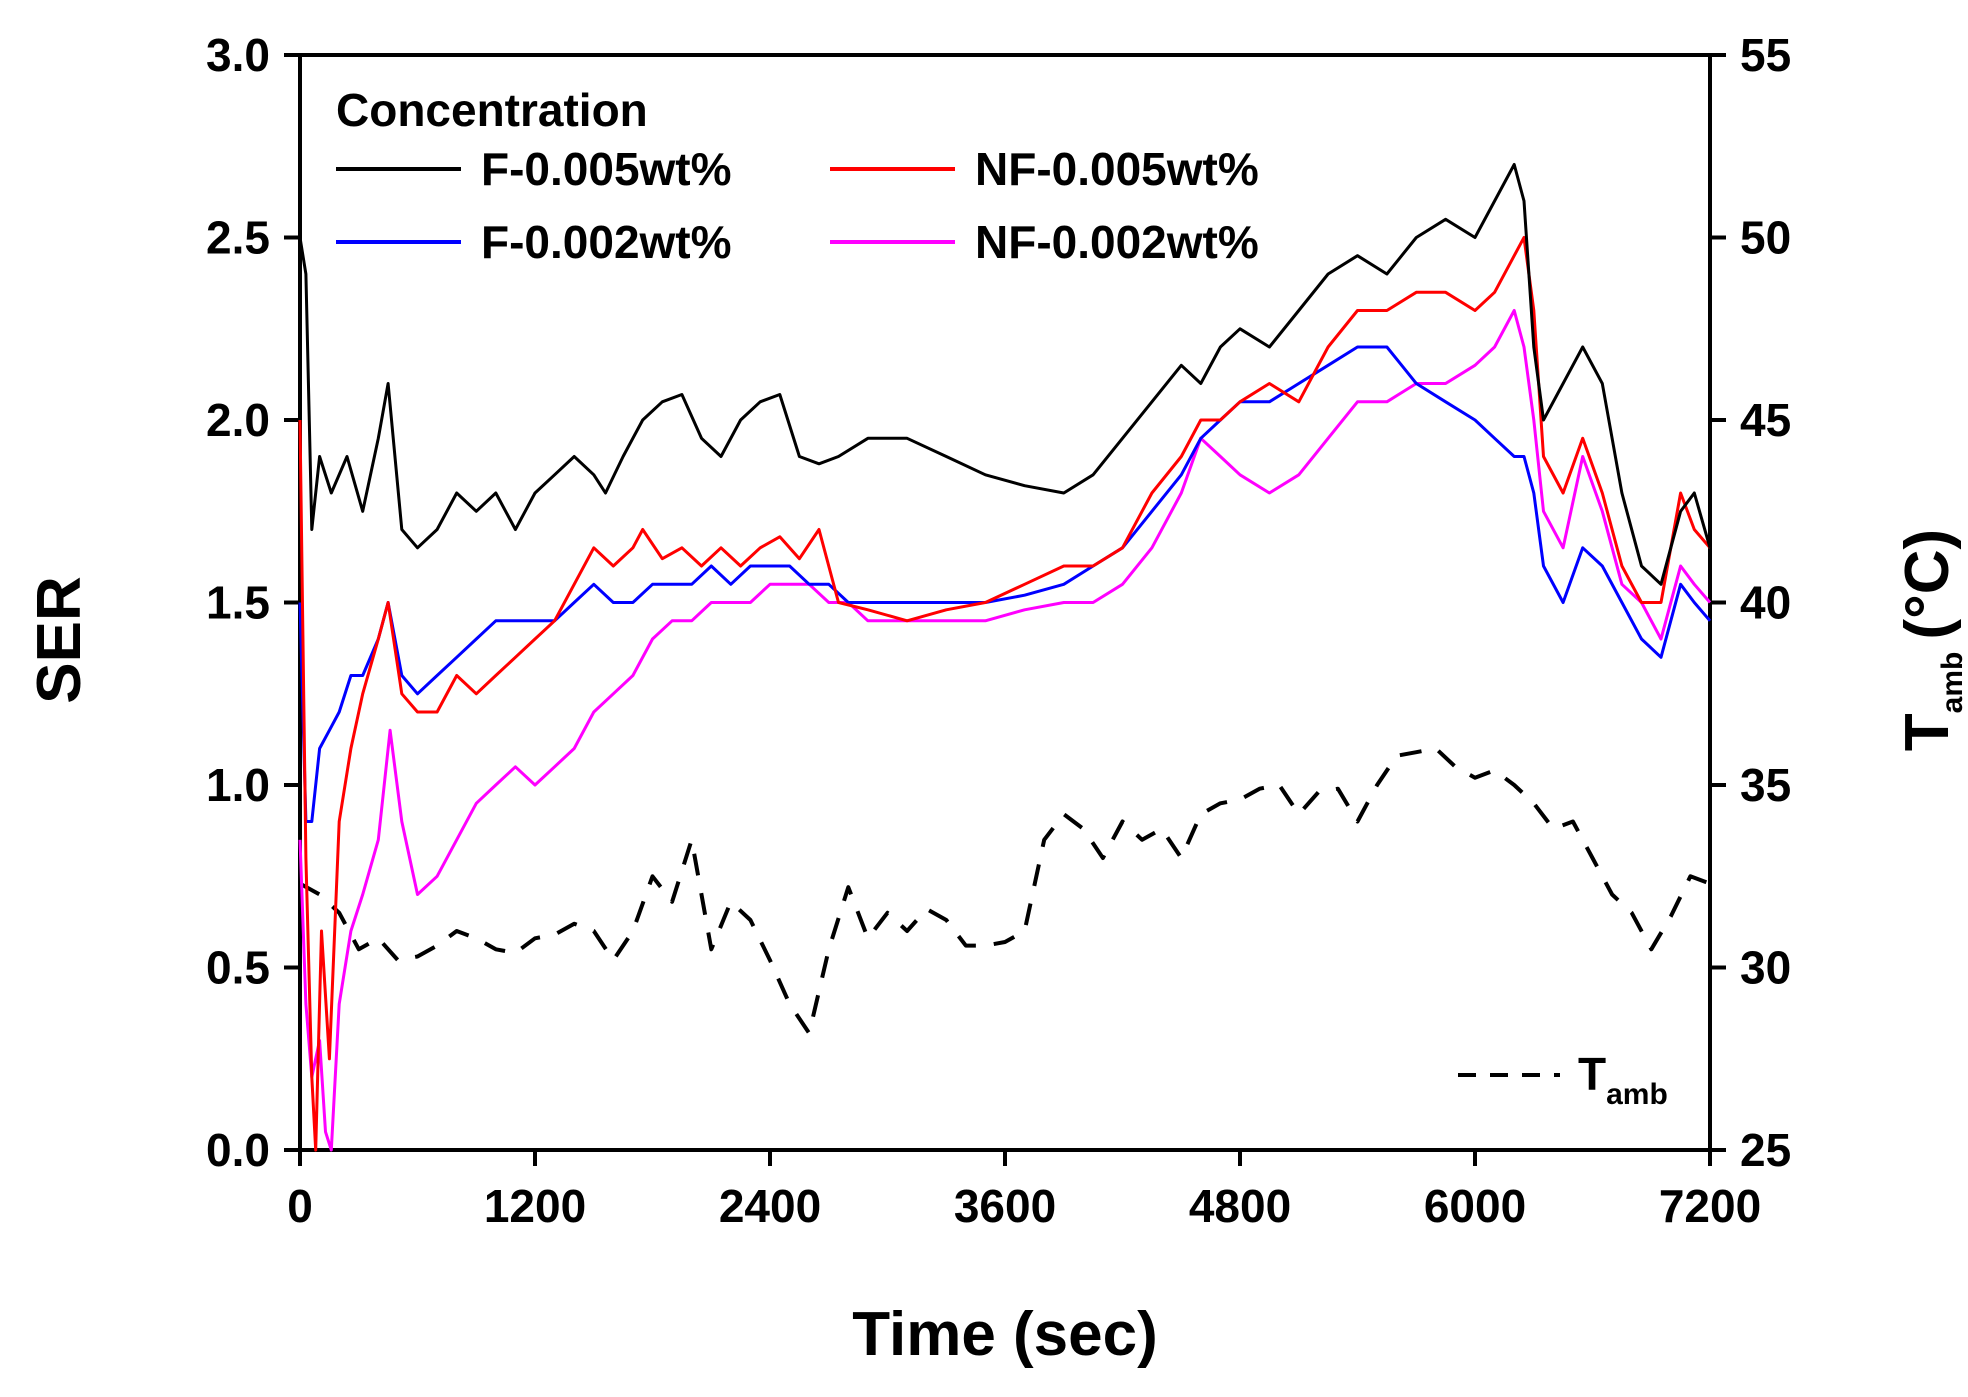 The width and height of the screenshot is (1968, 1397). What do you see at coordinates (1563, 1079) in the screenshot?
I see `tamb-legend: Tamb` at bounding box center [1563, 1079].